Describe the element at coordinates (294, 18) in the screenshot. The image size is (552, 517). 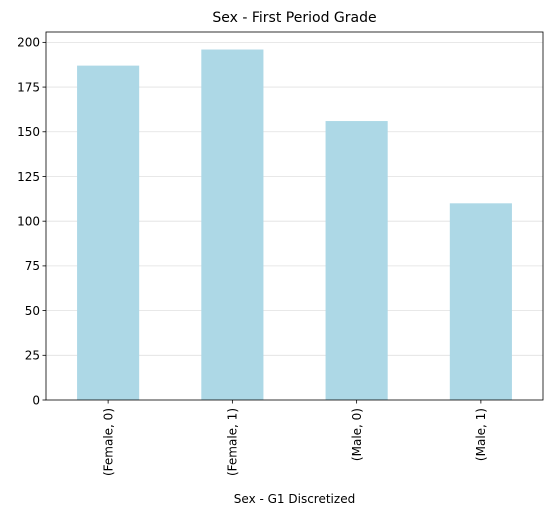
I see `chart-title: Sex - First Period Grade` at that location.